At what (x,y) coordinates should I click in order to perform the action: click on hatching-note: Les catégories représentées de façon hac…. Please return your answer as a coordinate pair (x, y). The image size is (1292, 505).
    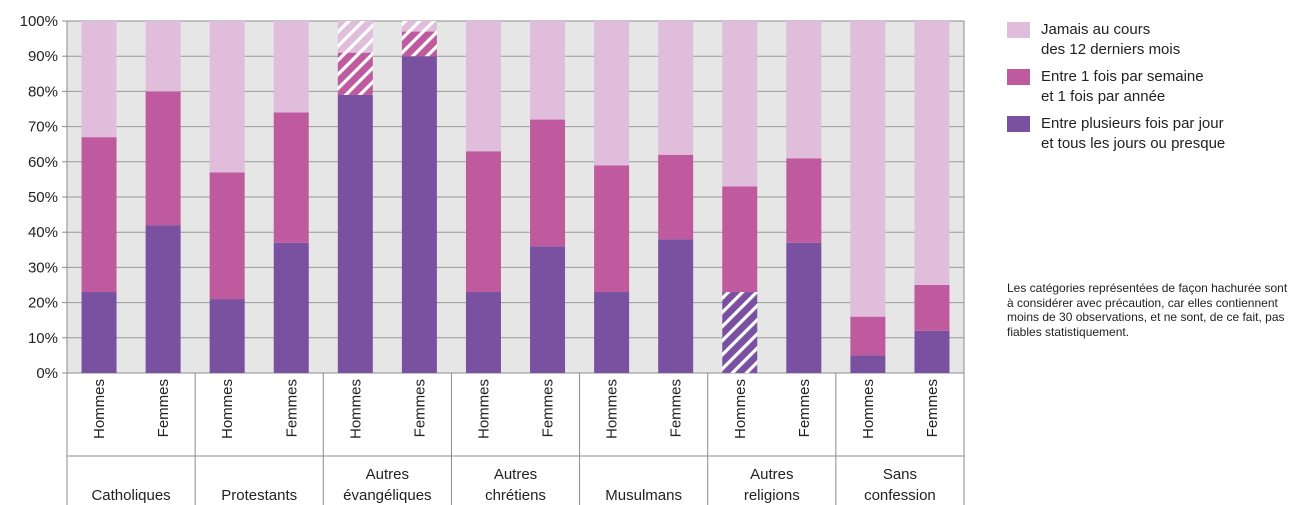
    Looking at the image, I should click on (1149, 310).